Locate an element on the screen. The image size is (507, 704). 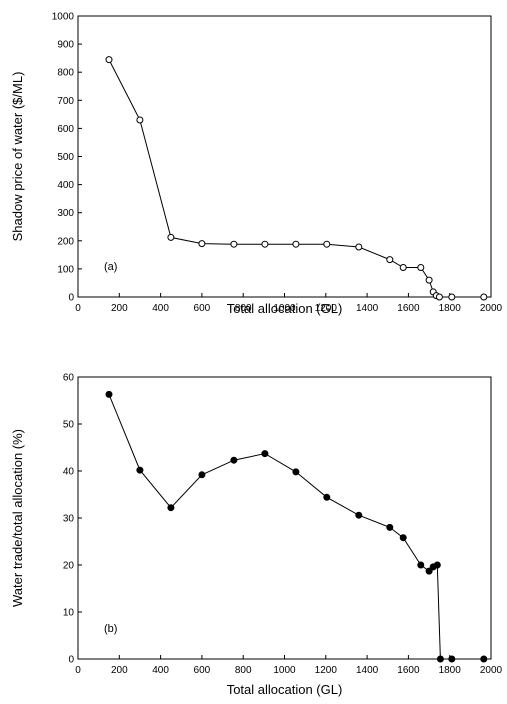
x-tick-label-a: 1600 is located at coordinates (408, 308).